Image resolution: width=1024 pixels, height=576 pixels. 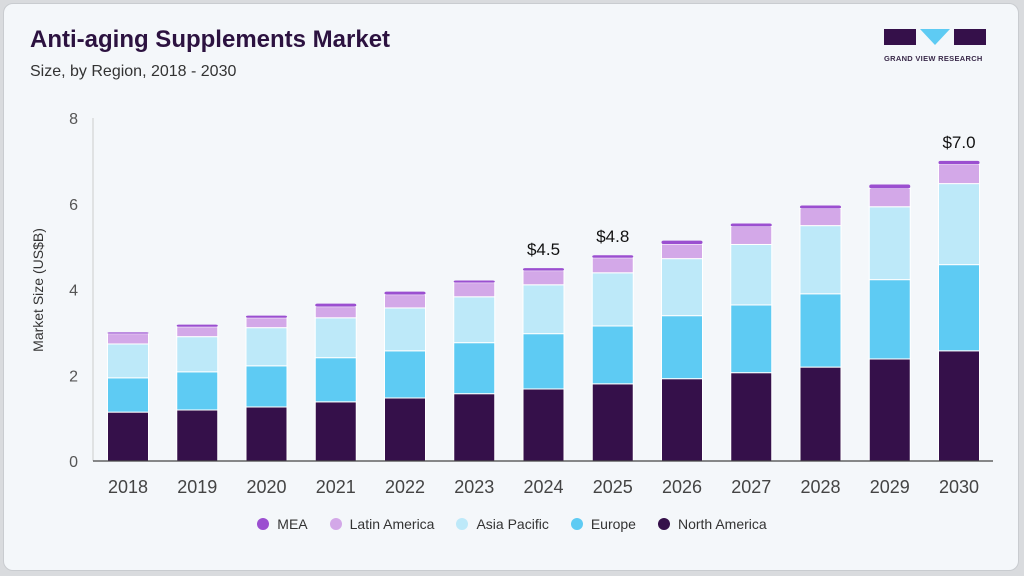 What do you see at coordinates (73, 462) in the screenshot?
I see `y-tick-label: 0` at bounding box center [73, 462].